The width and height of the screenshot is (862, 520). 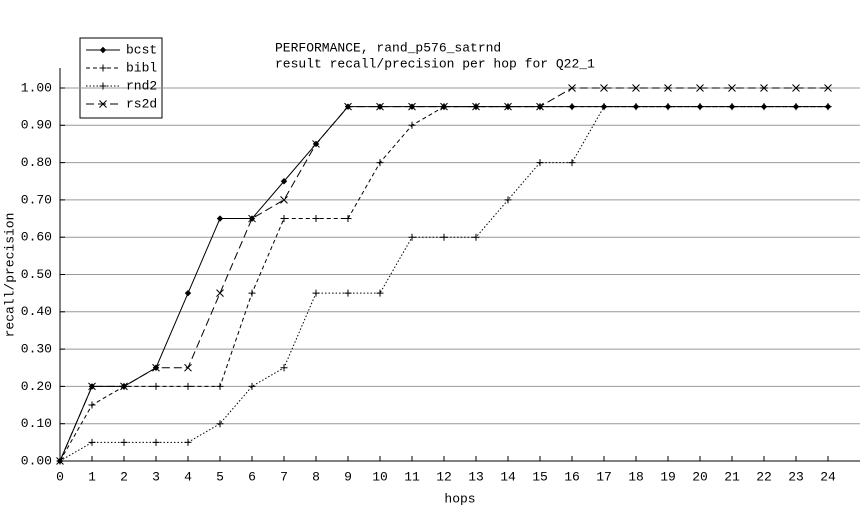 I want to click on x-axis-label: hops, so click(x=459, y=498).